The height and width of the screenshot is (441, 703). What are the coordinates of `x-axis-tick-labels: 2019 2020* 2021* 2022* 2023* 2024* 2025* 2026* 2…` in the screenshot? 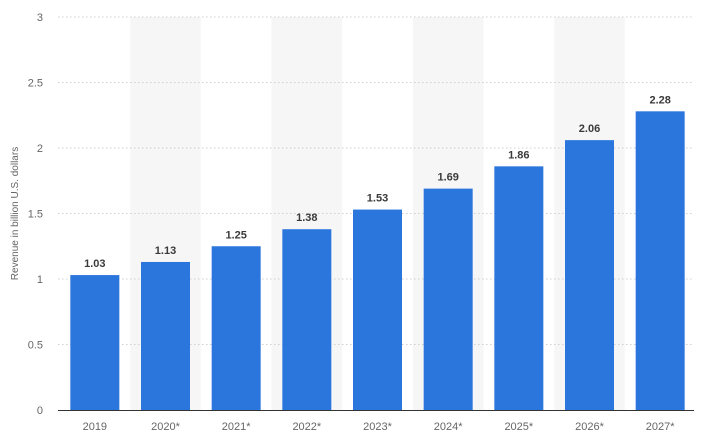 It's located at (379, 427).